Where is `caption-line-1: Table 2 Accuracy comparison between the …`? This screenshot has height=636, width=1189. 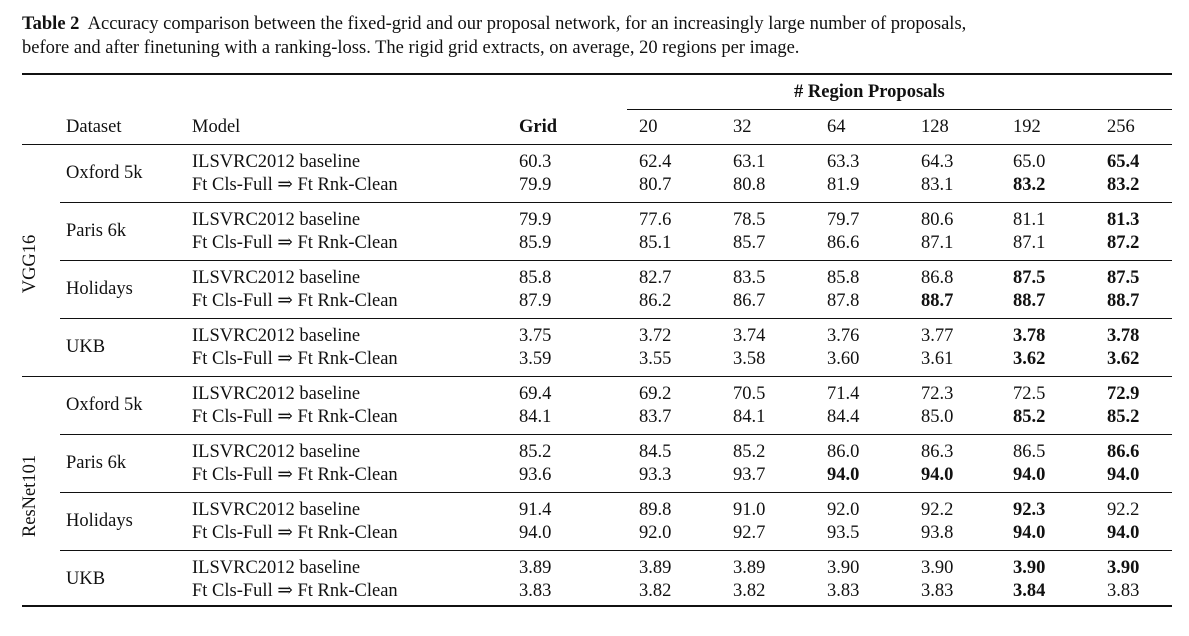
caption-line-1: Table 2 Accuracy comparison between the … is located at coordinates (597, 24).